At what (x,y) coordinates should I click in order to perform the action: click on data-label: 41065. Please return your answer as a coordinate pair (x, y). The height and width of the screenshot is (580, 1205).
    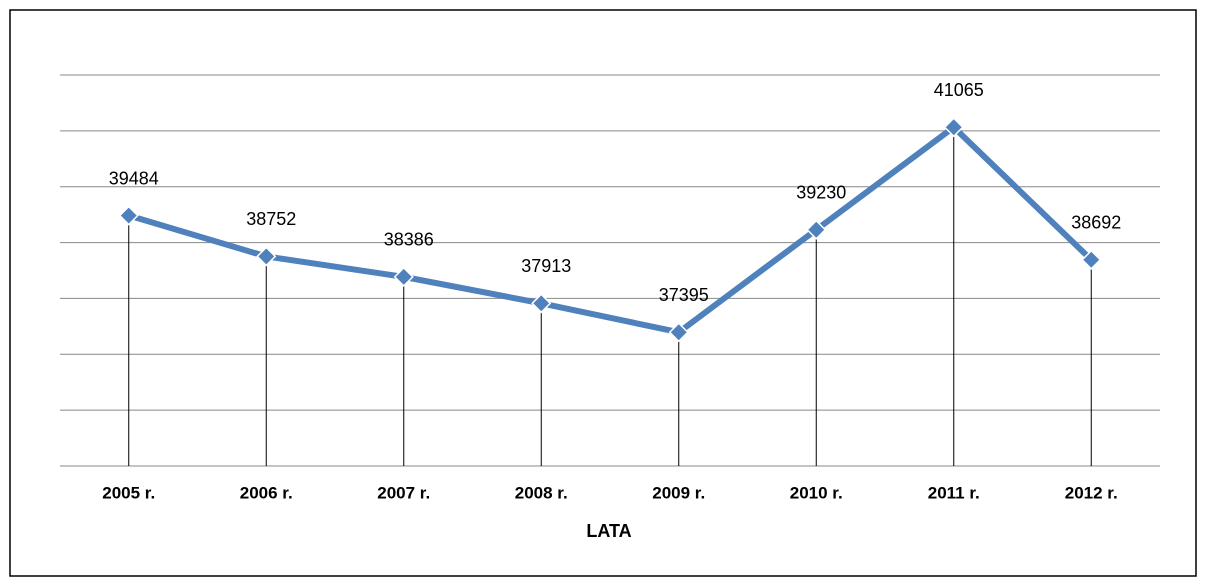
    Looking at the image, I should click on (959, 90).